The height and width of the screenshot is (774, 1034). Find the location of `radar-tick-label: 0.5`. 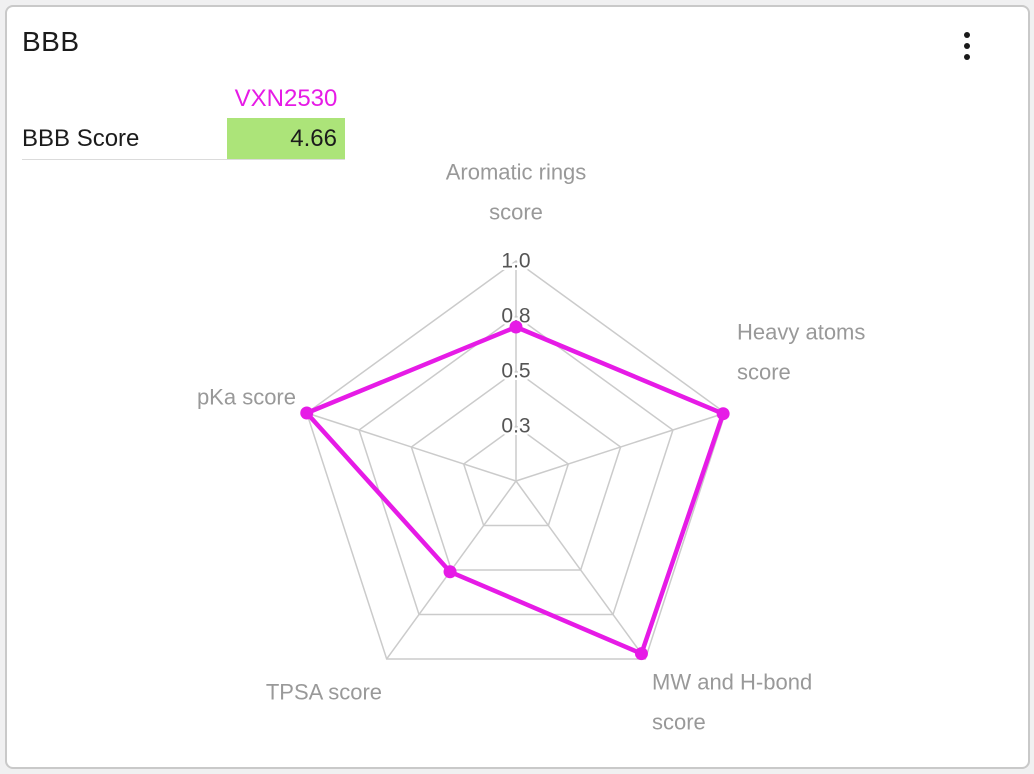

radar-tick-label: 0.5 is located at coordinates (515, 371).